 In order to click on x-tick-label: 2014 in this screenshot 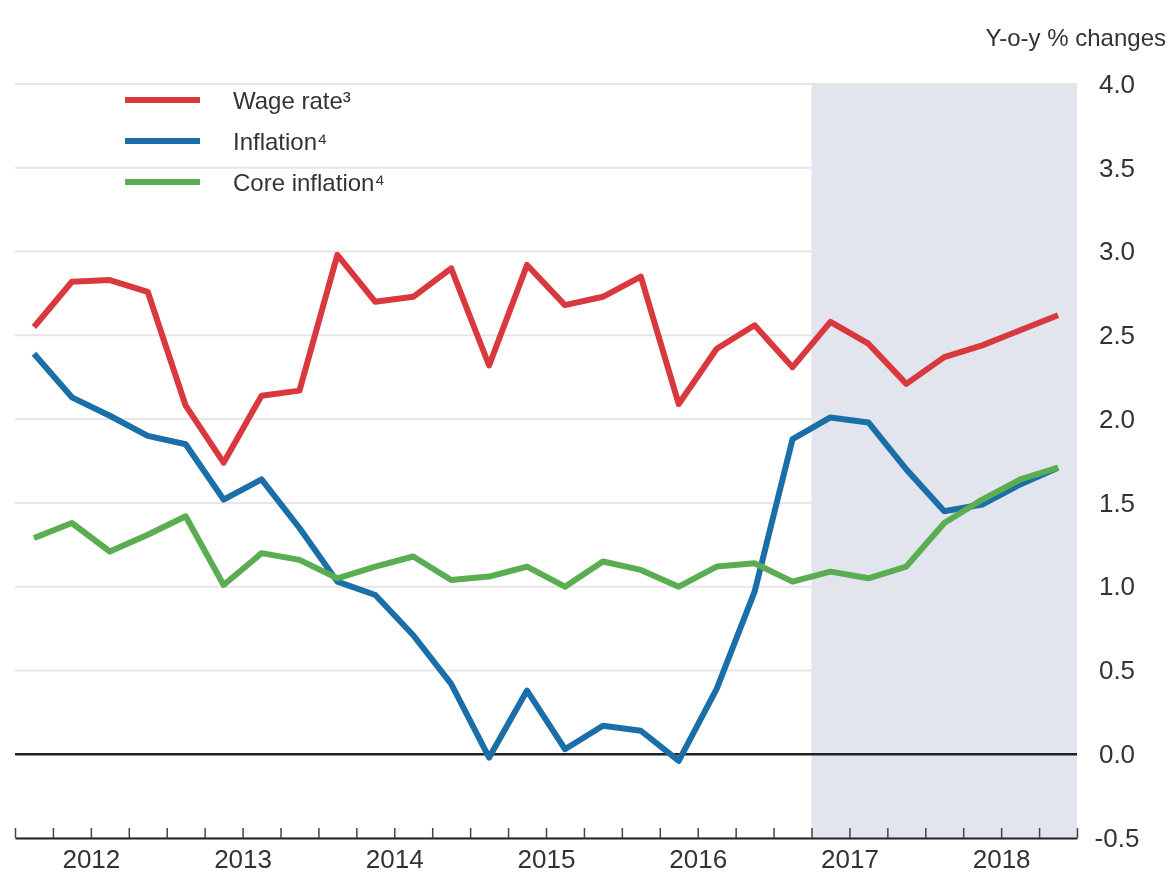, I will do `click(394, 859)`.